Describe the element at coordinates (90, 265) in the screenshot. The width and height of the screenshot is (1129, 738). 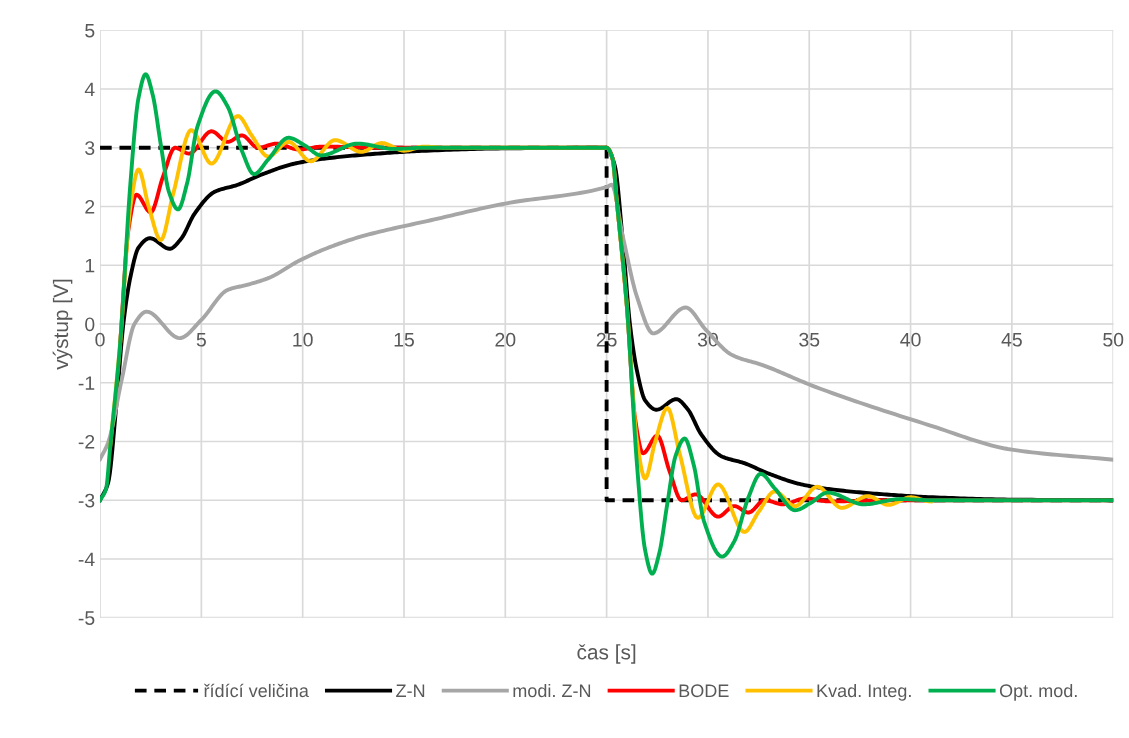
I see `y-tick-label: 1` at that location.